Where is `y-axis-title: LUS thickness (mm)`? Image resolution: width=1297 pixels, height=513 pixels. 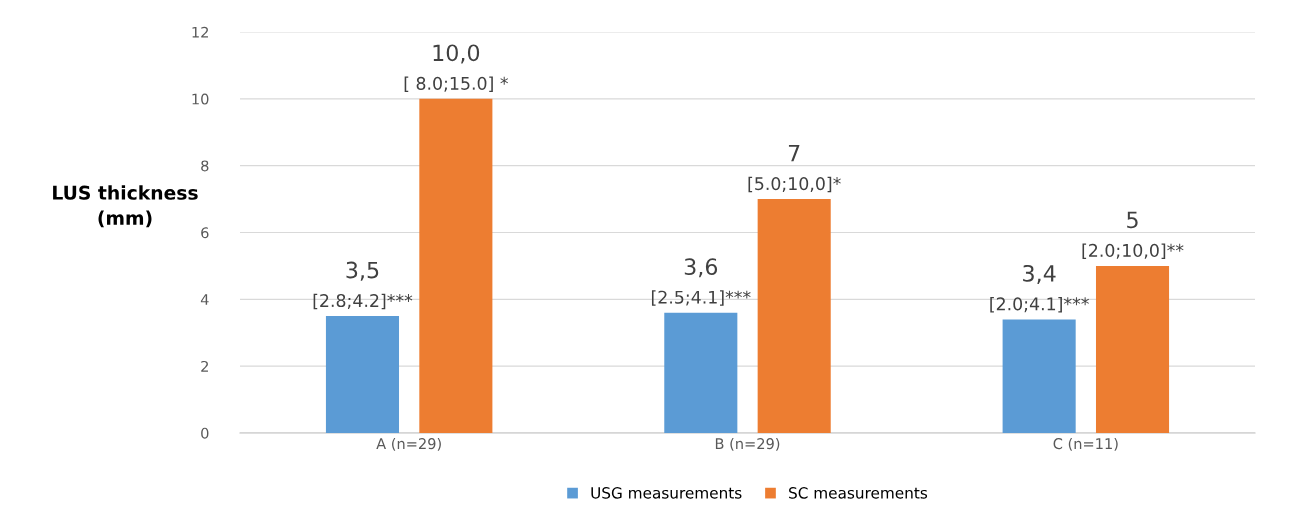
y-axis-title: LUS thickness (mm) is located at coordinates (125, 206).